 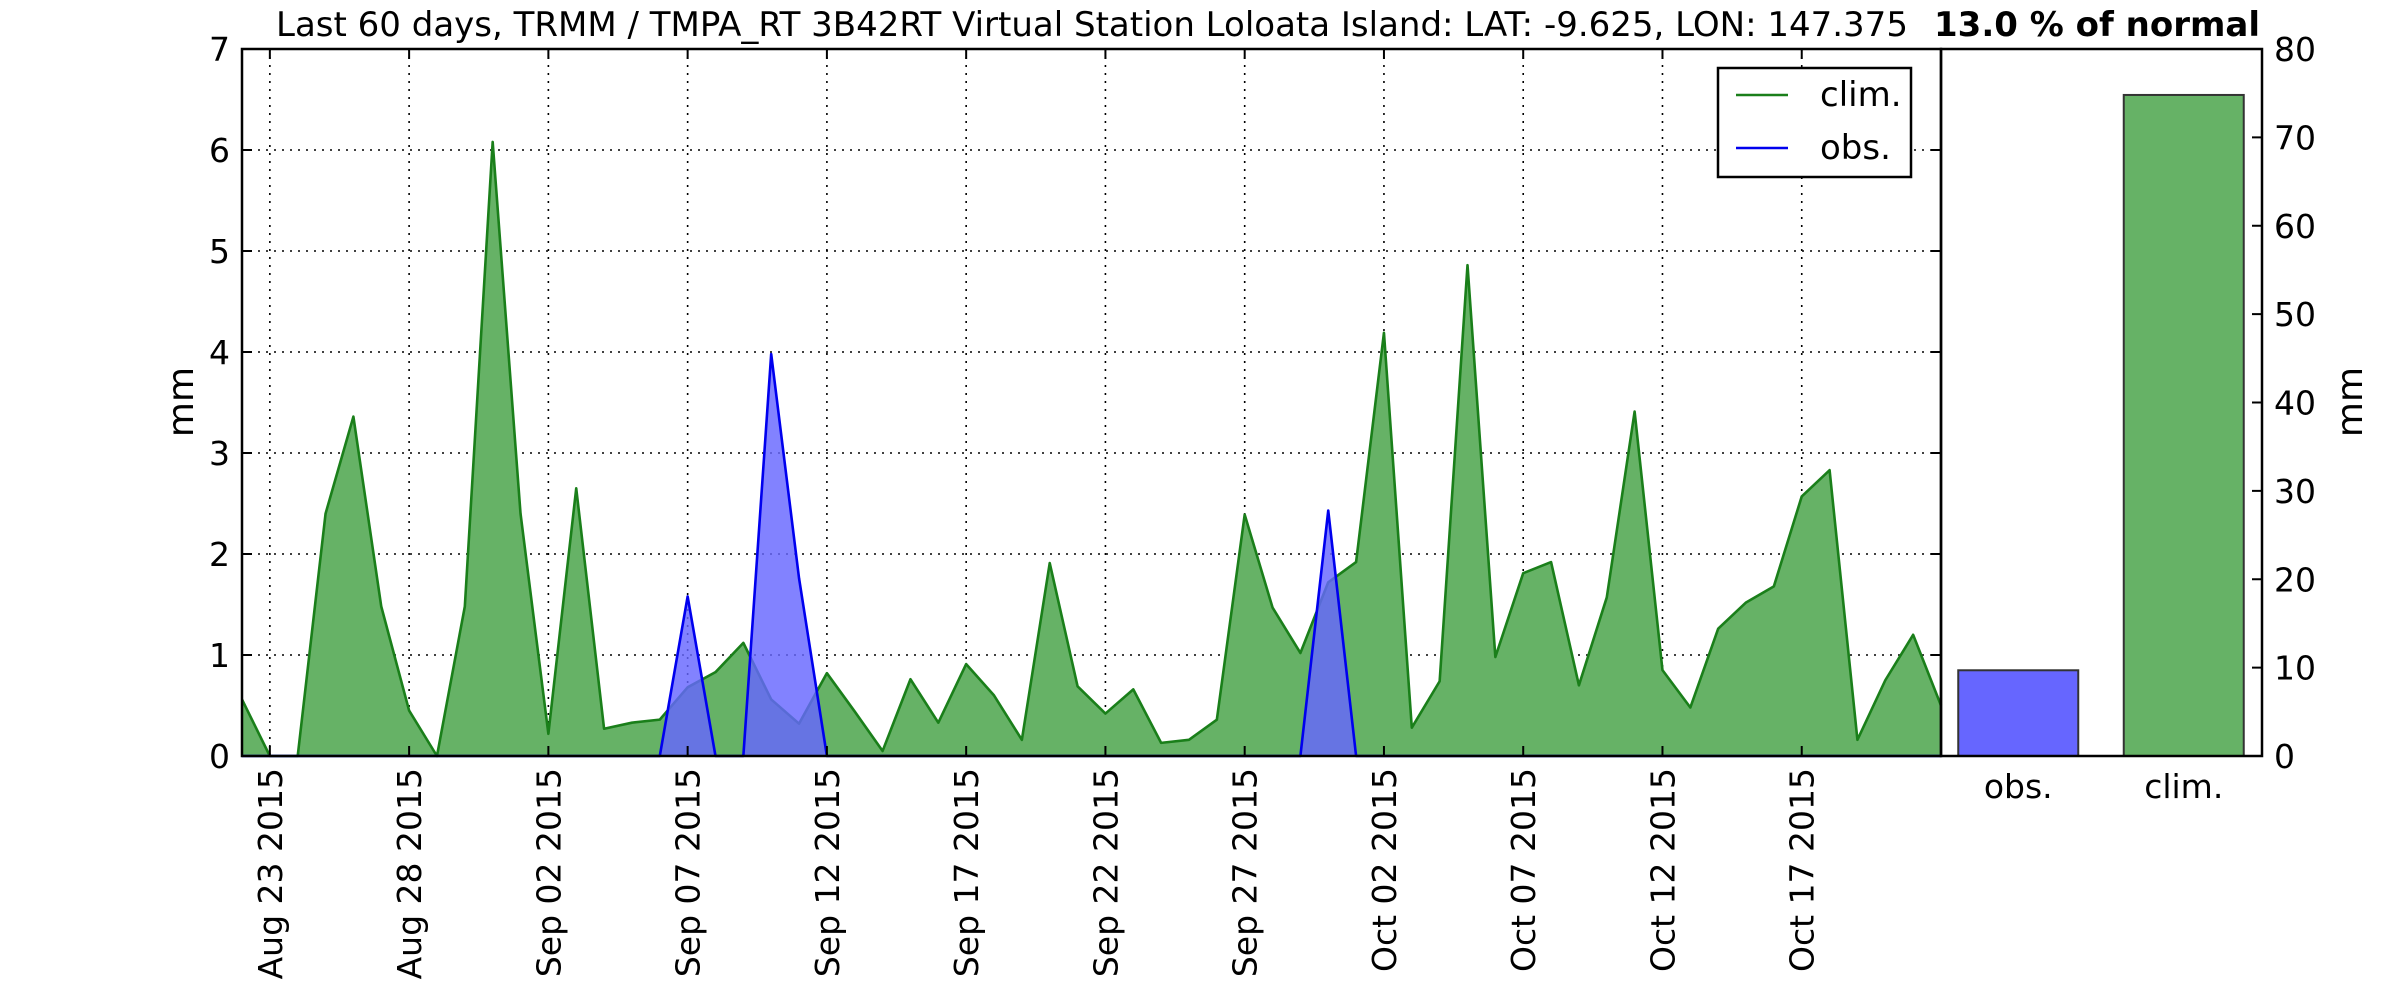 I want to click on bar-obs, so click(x=2018, y=713).